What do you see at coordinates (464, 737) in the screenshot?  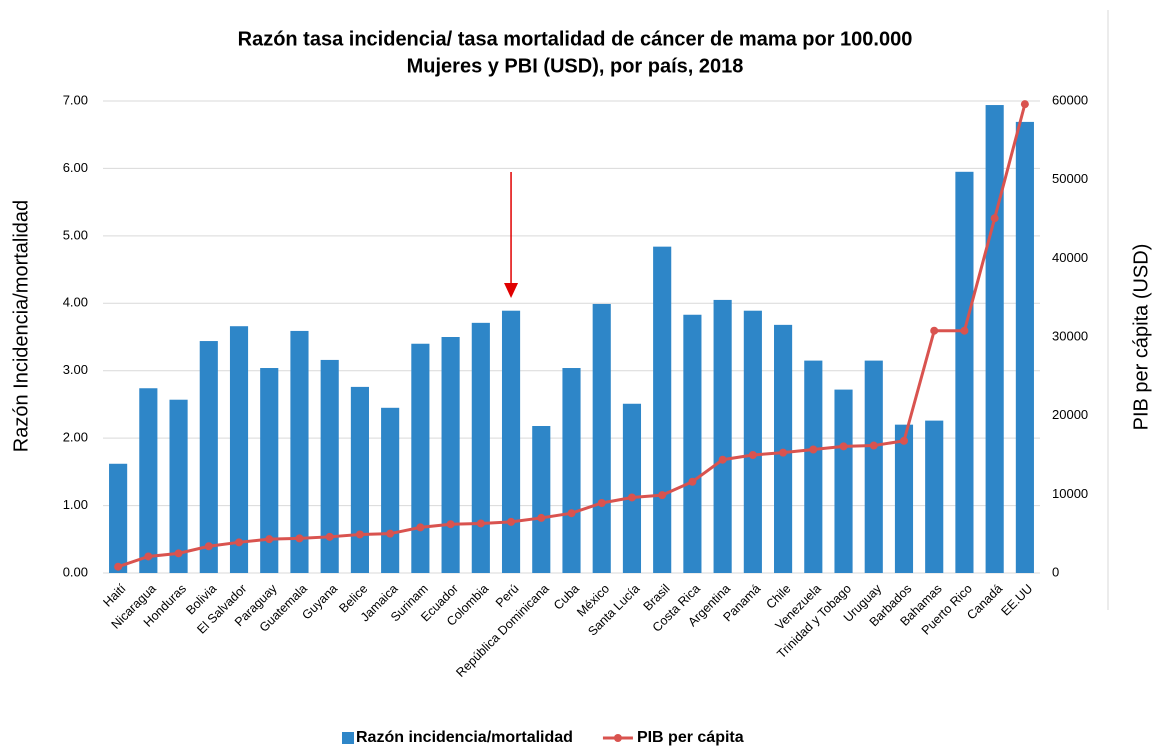 I see `legend-label: Razón incidencia/mortalidad` at bounding box center [464, 737].